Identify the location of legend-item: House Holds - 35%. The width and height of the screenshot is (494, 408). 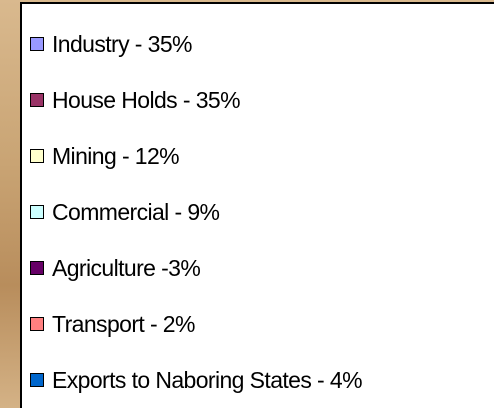
(135, 100).